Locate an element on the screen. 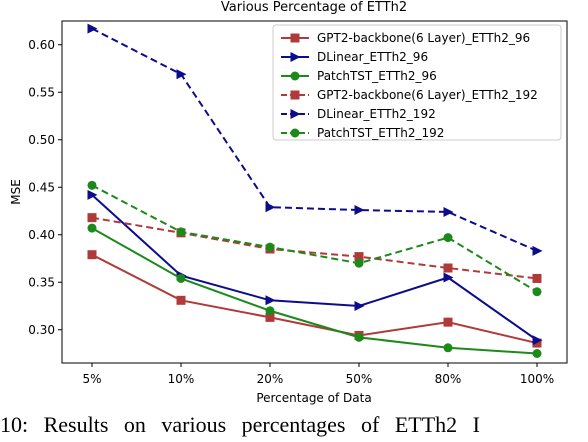 This screenshot has height=442, width=588. y-tick-label: 0.30 is located at coordinates (41, 330).